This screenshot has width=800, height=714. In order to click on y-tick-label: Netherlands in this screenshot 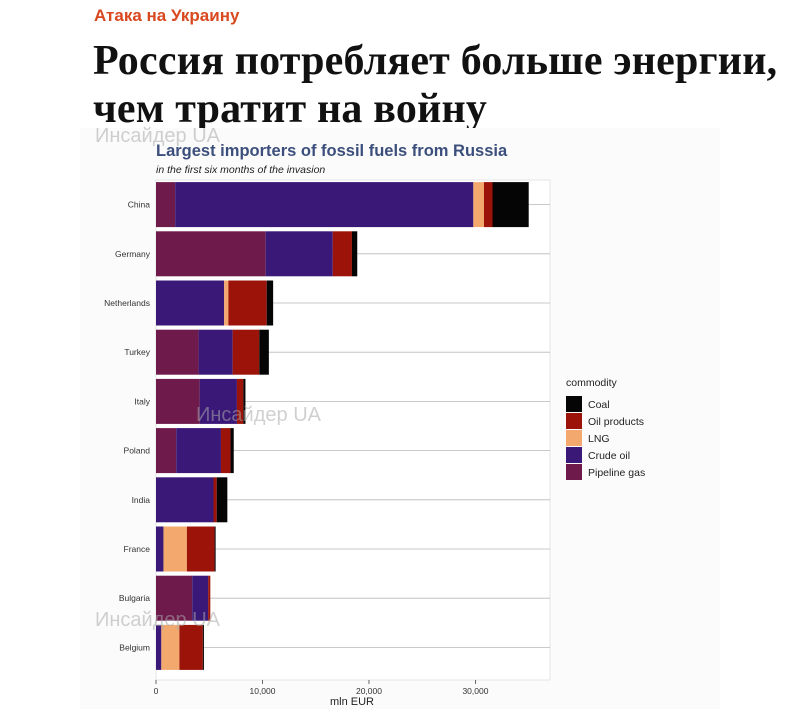, I will do `click(127, 303)`.